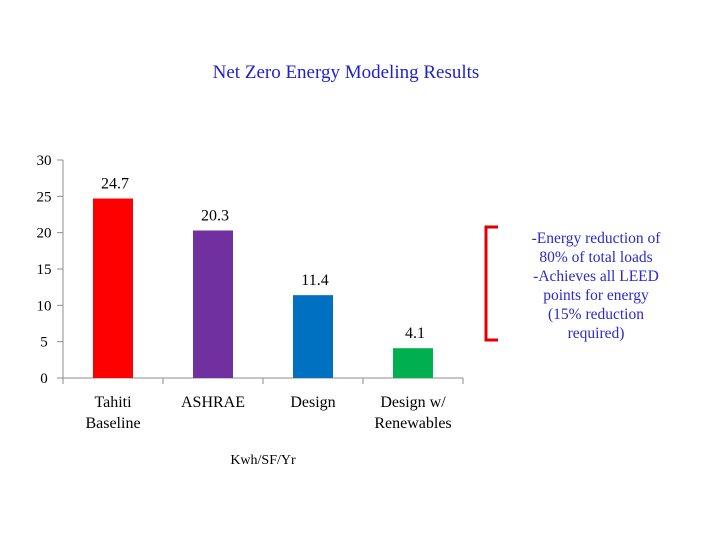 Image resolution: width=720 pixels, height=540 pixels. I want to click on y-tick-label: 25, so click(44, 197).